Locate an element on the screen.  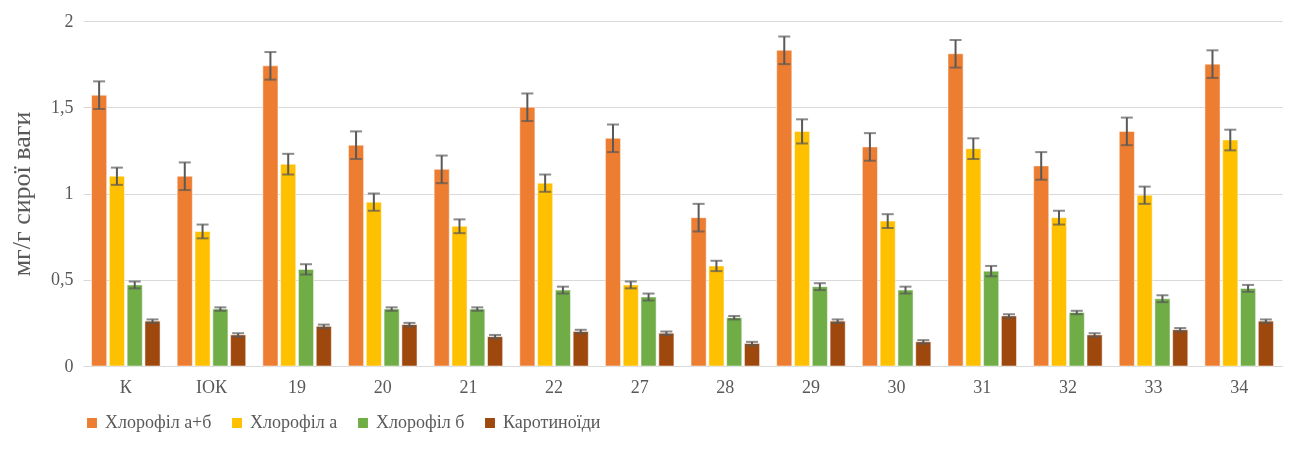
x-tick-label: 27 is located at coordinates (639, 386).